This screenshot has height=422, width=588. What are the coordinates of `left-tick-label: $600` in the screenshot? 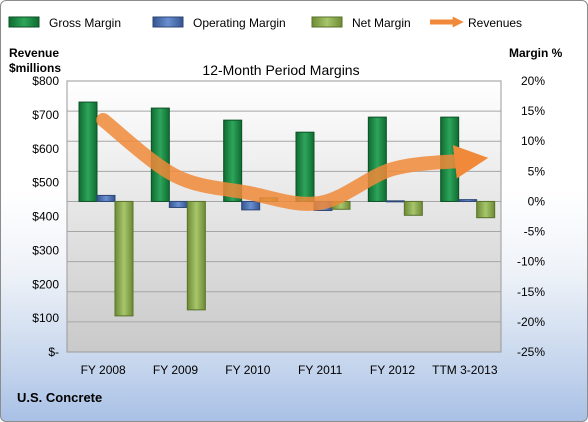 It's located at (45, 149).